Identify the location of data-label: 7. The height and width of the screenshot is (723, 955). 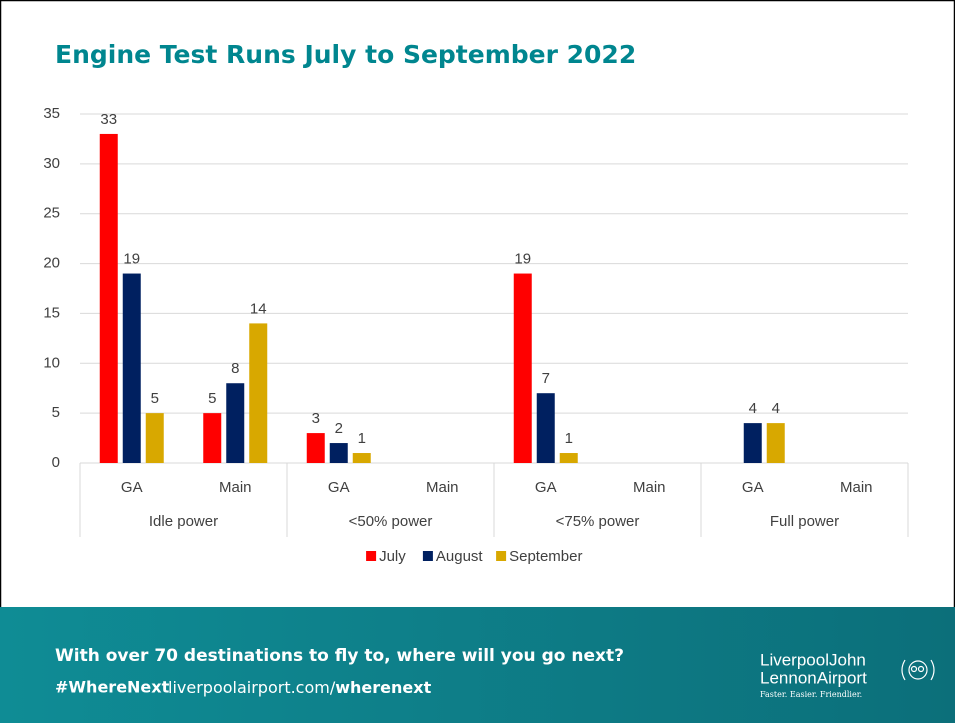
(546, 378).